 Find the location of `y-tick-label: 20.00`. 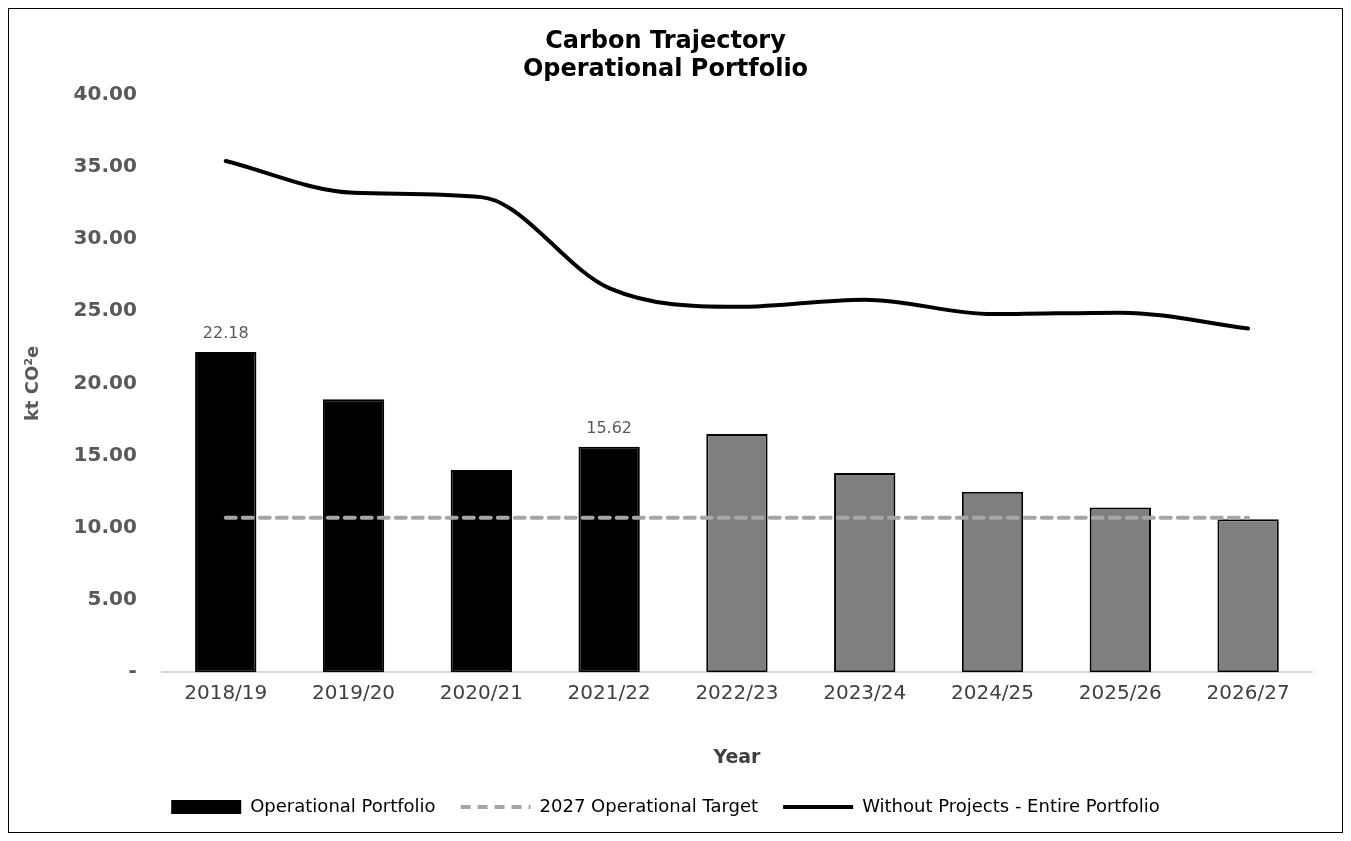

y-tick-label: 20.00 is located at coordinates (105, 381).